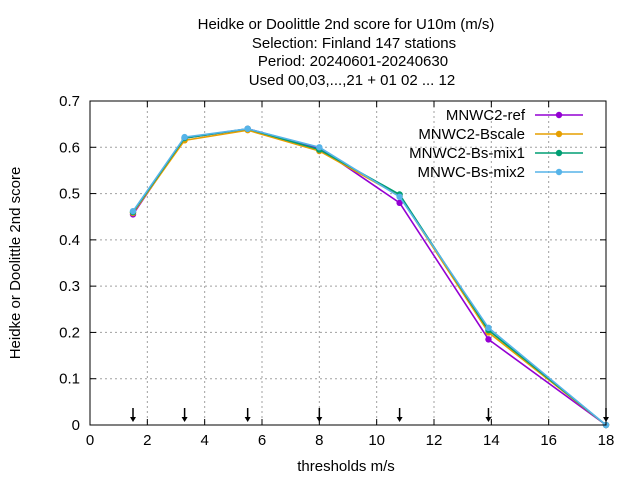  Describe the element at coordinates (471, 172) in the screenshot. I see `legend-label: MNWC-Bs-mix2` at that location.